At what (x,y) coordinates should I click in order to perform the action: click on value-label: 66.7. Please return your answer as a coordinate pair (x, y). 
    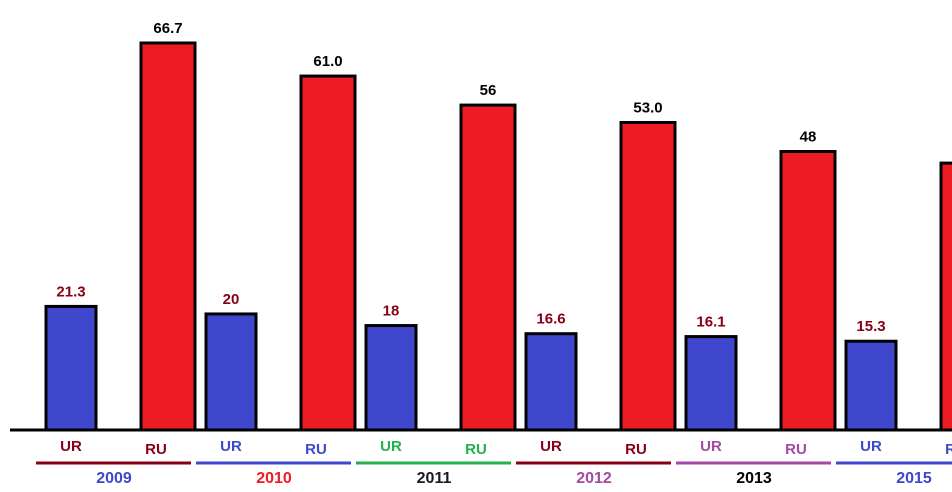
    Looking at the image, I should click on (167, 28).